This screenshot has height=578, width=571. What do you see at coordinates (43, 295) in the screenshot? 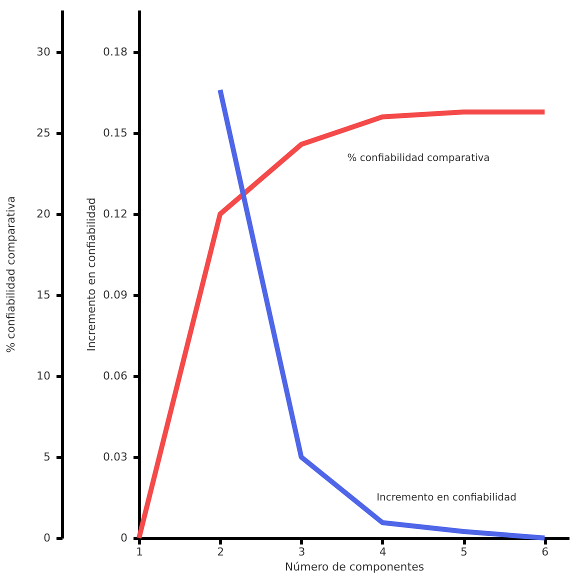
I see `y-tick-label: 15` at bounding box center [43, 295].